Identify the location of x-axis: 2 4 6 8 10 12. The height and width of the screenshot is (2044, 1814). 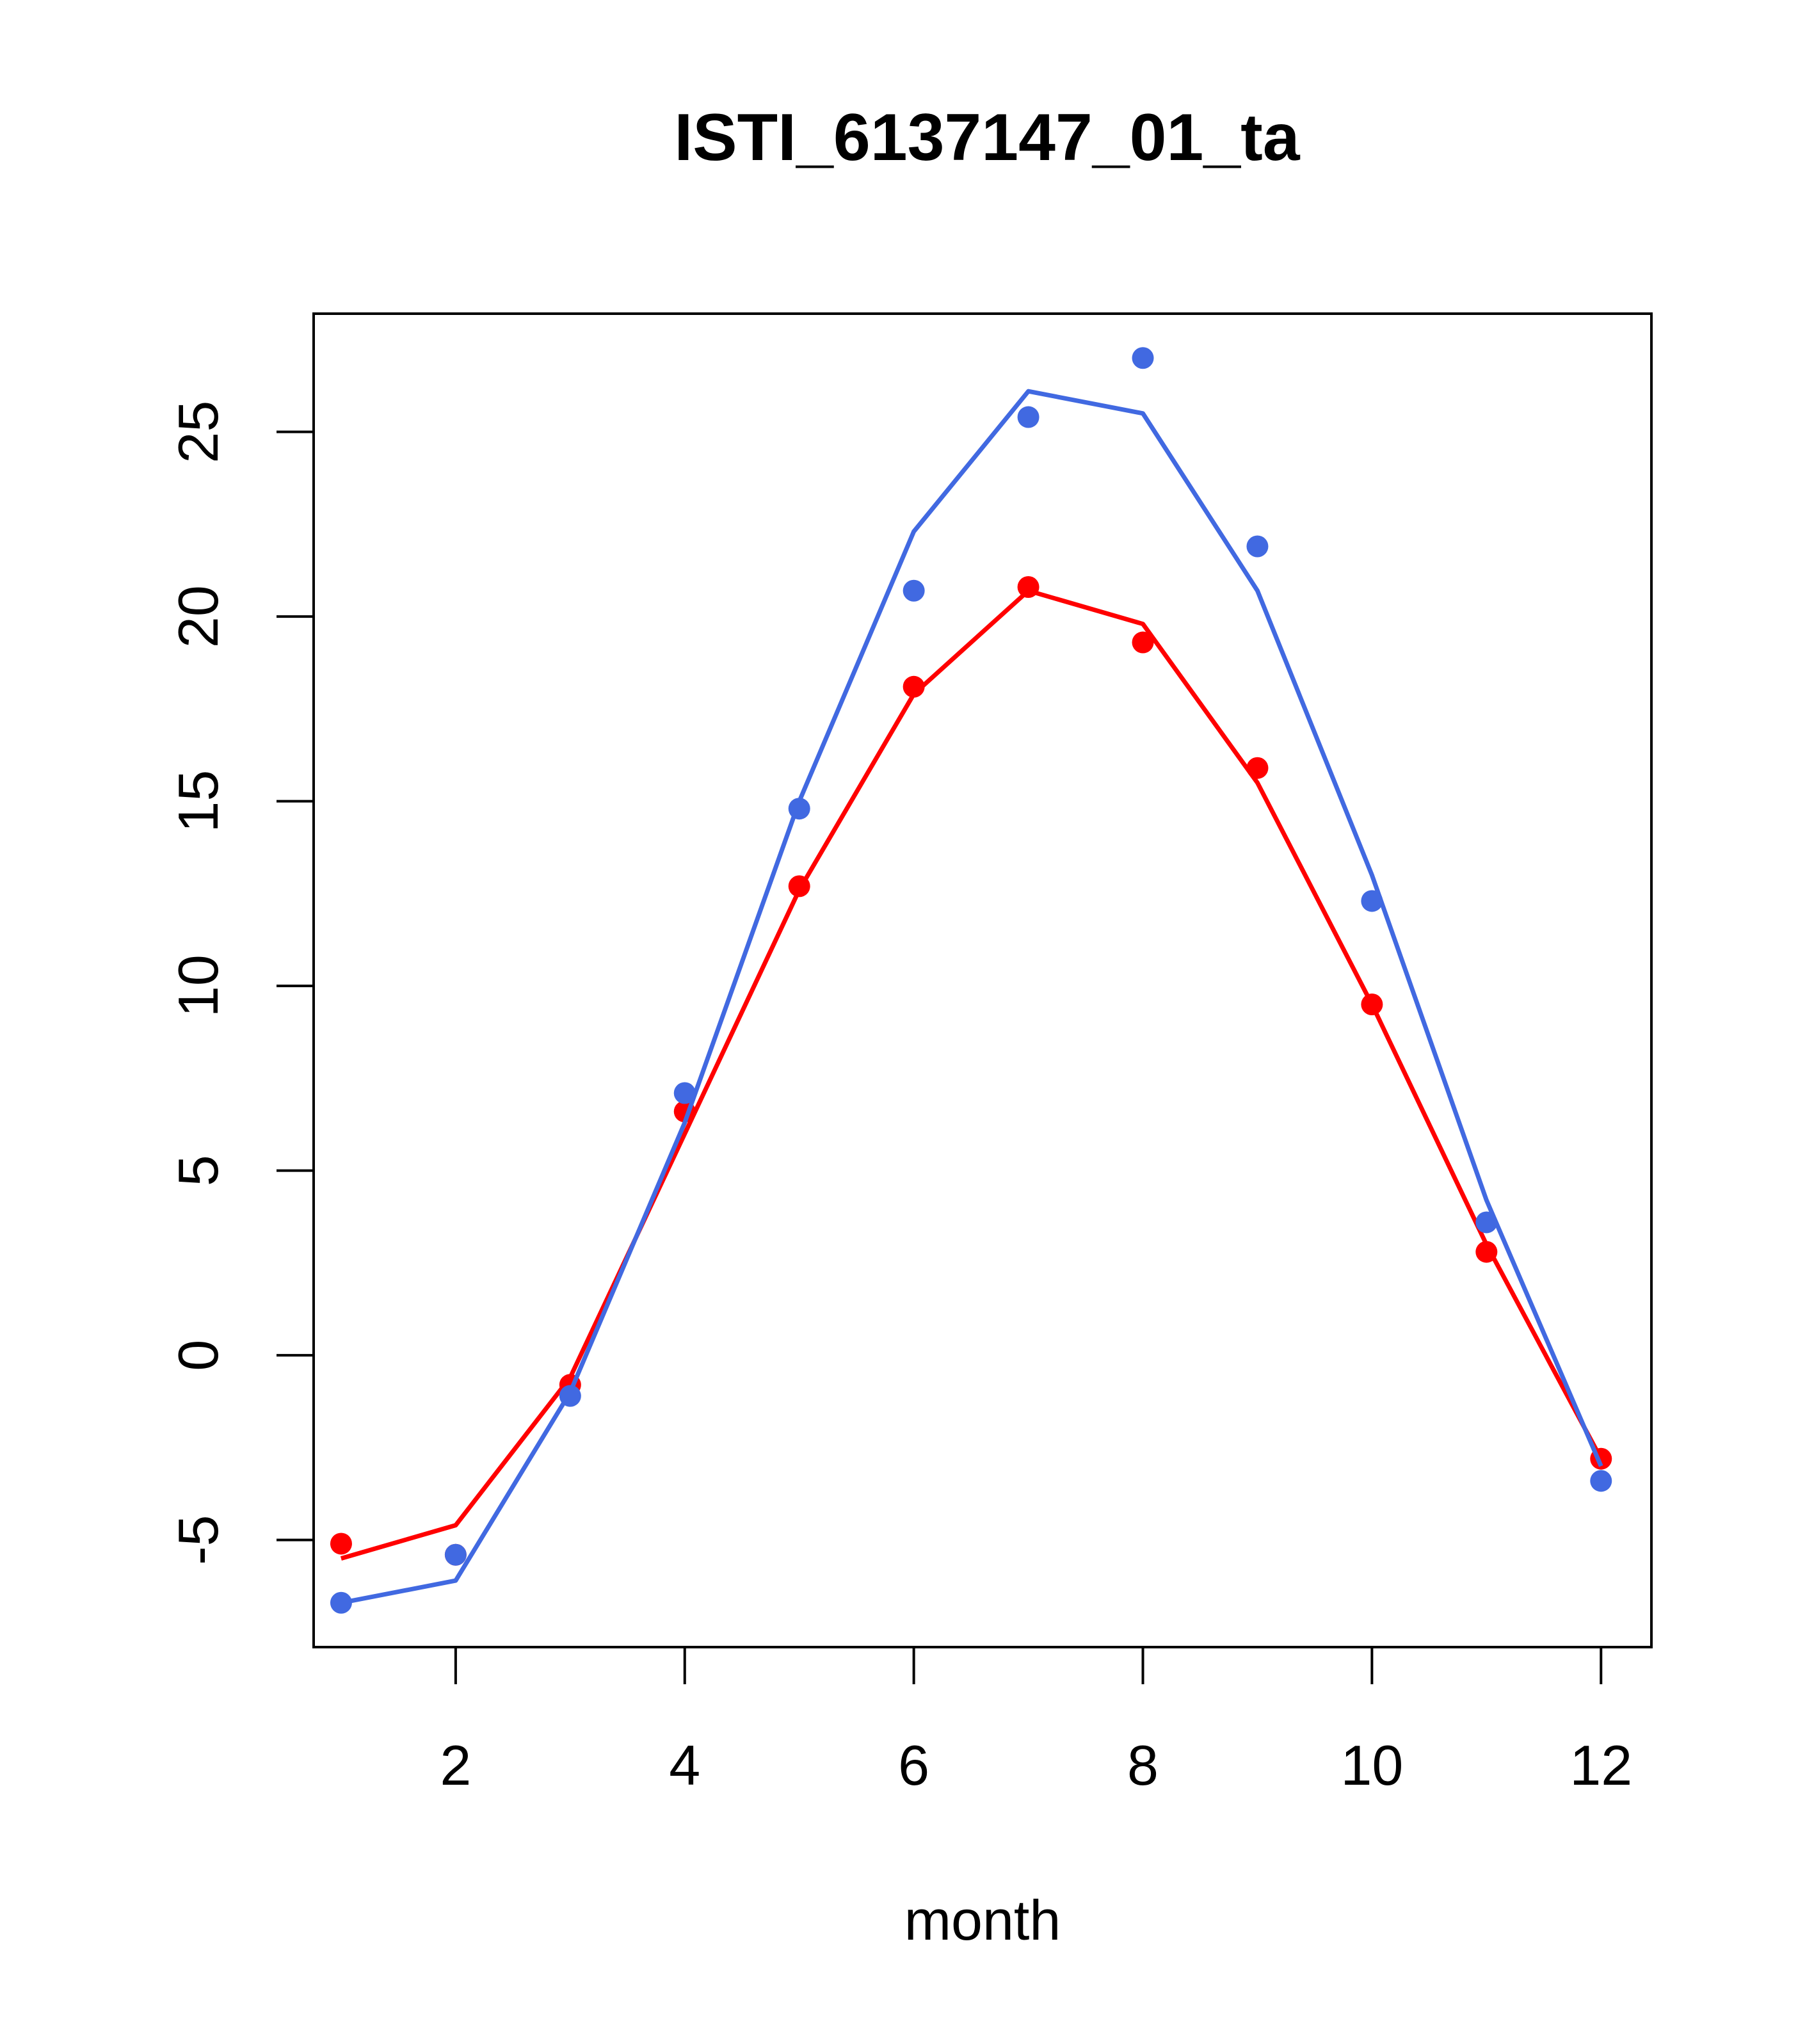
(1036, 1722).